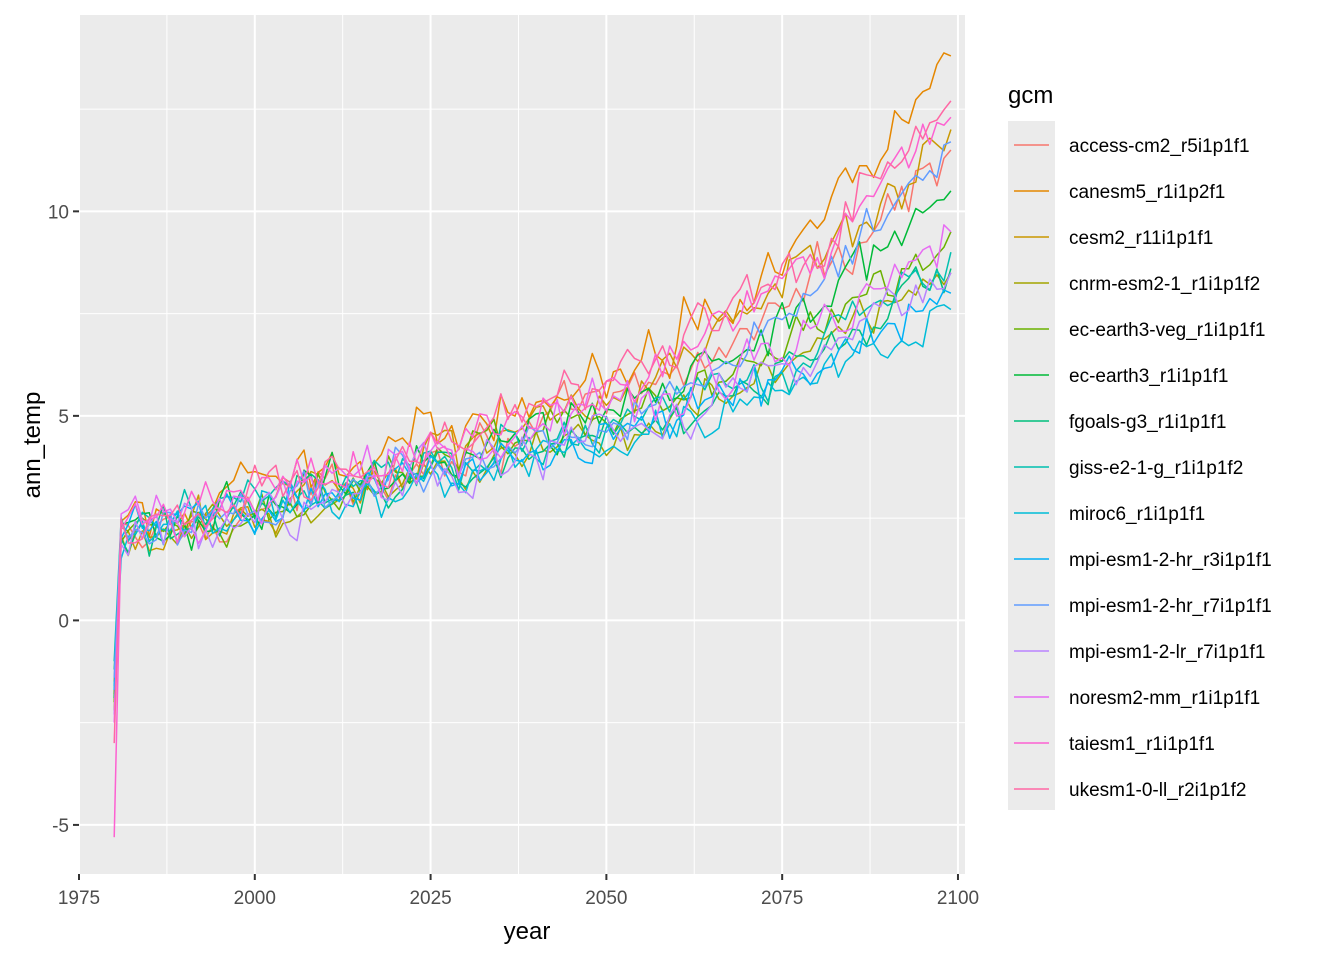 This screenshot has width=1344, height=960. I want to click on y-tick-label: 10, so click(58, 212).